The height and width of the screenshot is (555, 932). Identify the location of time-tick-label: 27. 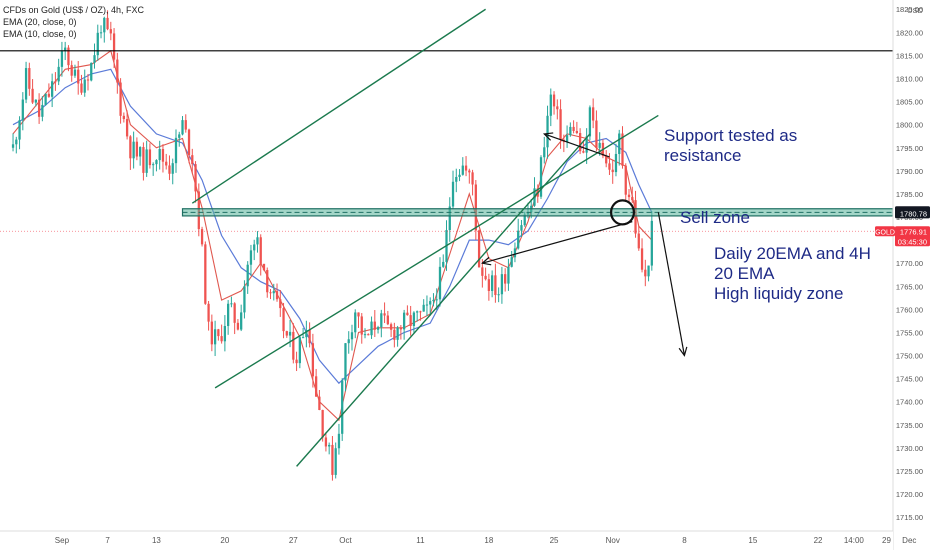
(293, 540).